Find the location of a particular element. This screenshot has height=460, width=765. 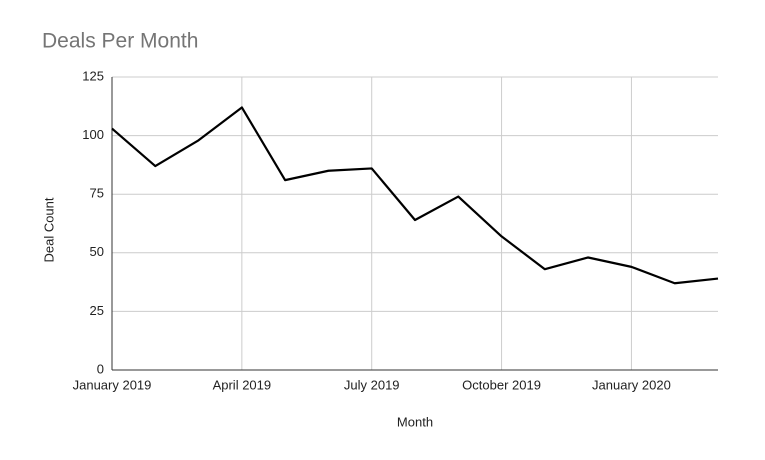

x-tick-label: January 2020 is located at coordinates (631, 384).